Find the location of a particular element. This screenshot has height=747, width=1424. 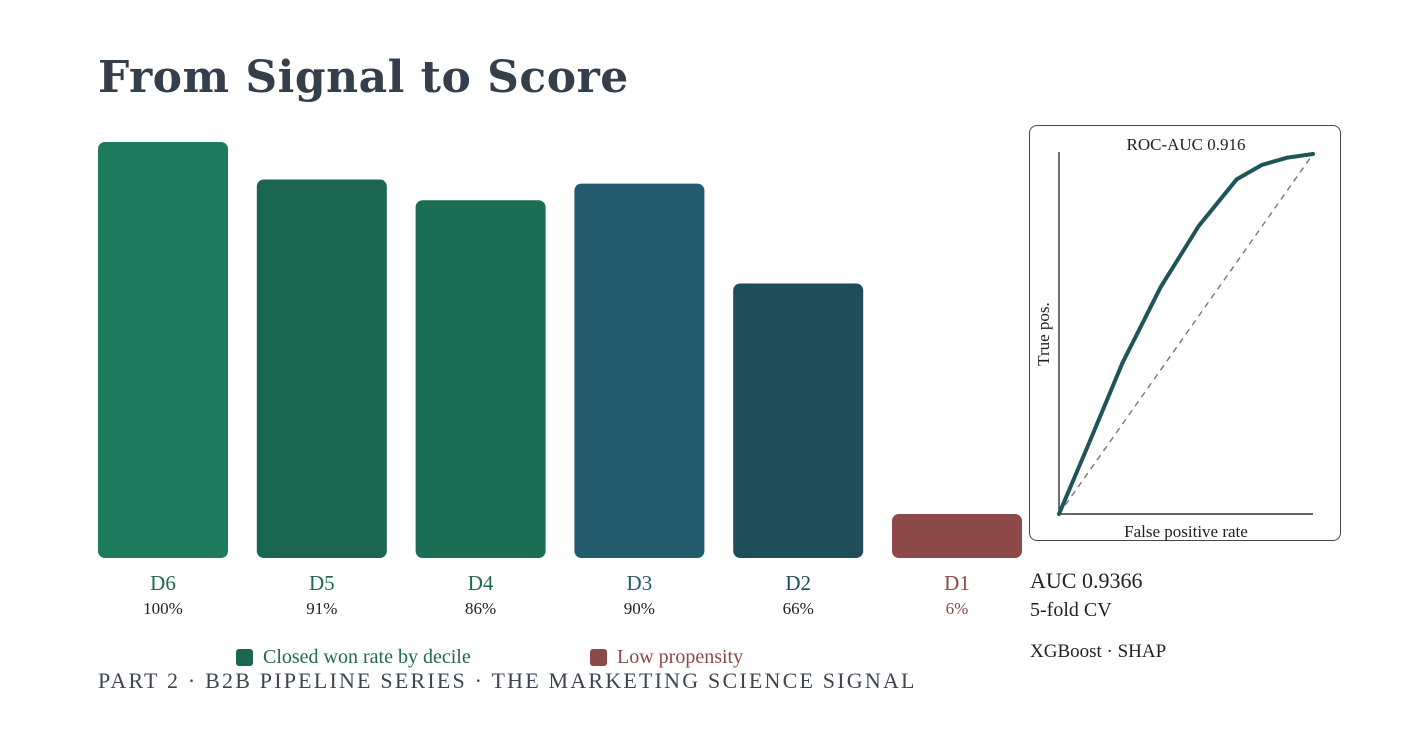

bar-value-label: 91% is located at coordinates (322, 608).